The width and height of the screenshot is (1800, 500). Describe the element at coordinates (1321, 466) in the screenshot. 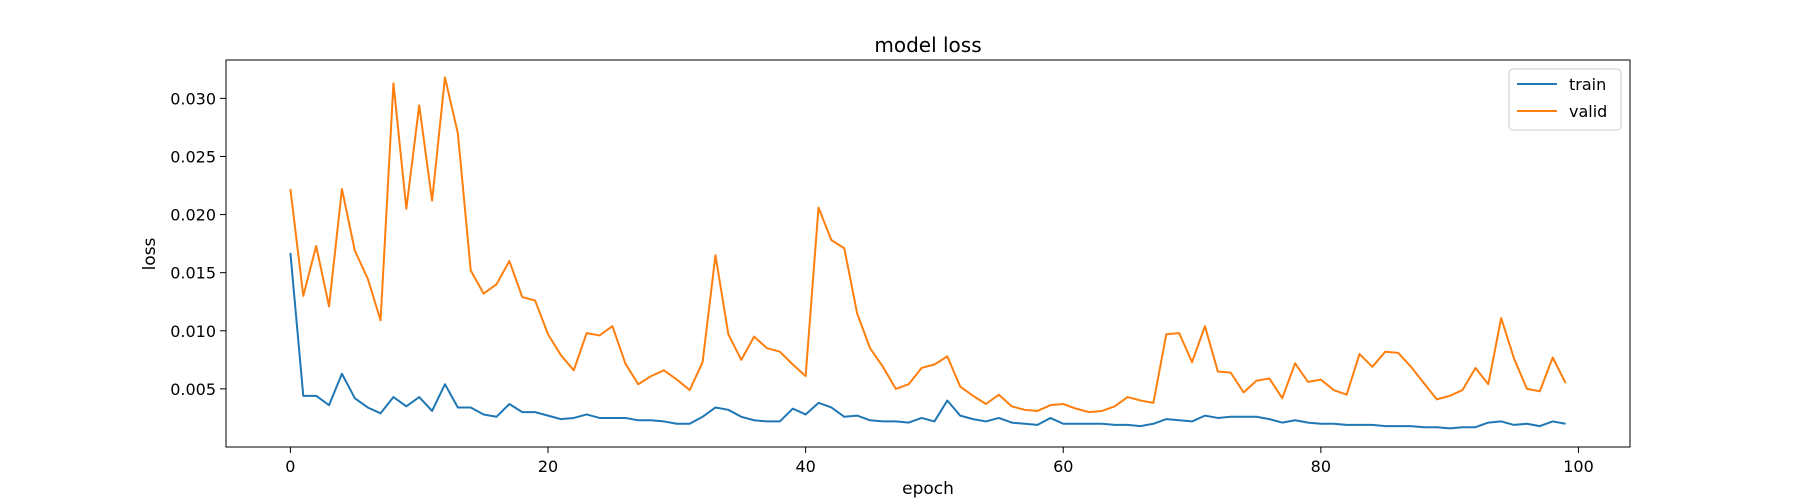

I see `x-tick-label: 80` at that location.